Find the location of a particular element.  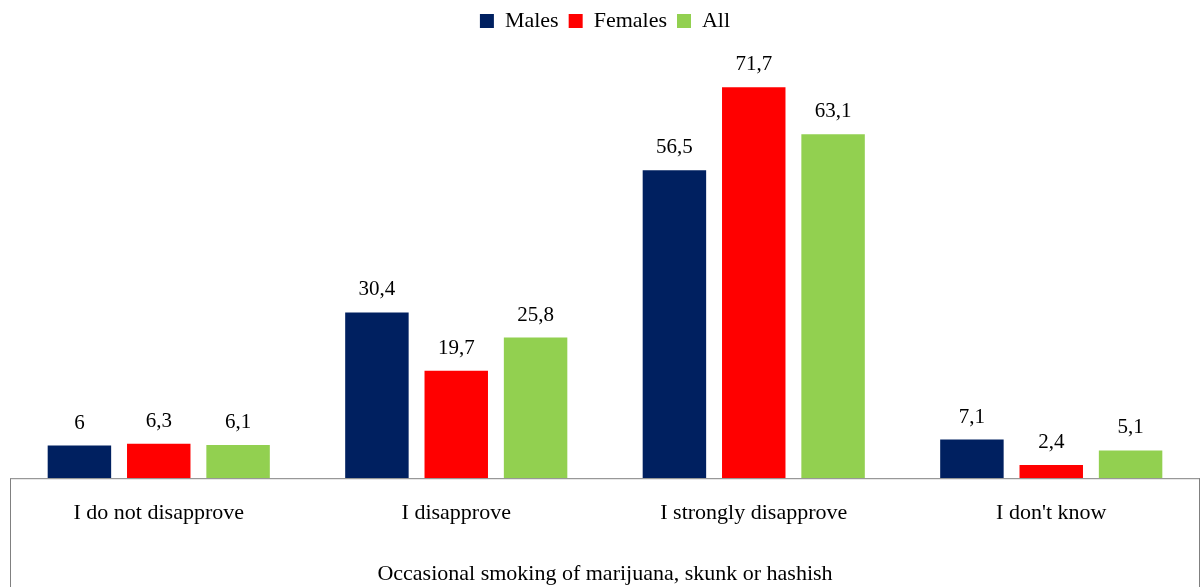

data-label: 71,7 is located at coordinates (754, 63).